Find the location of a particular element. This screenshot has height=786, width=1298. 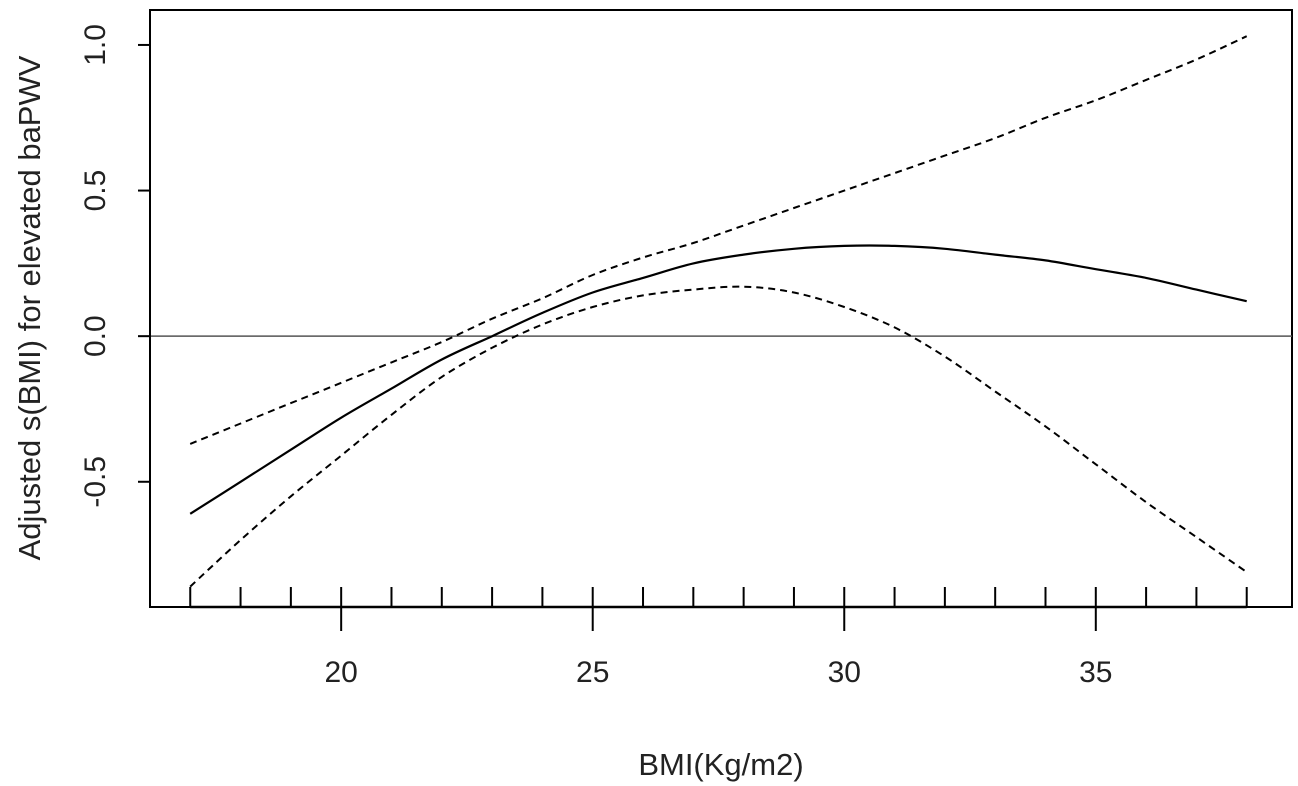

x-tick-label: 20 is located at coordinates (340, 672).